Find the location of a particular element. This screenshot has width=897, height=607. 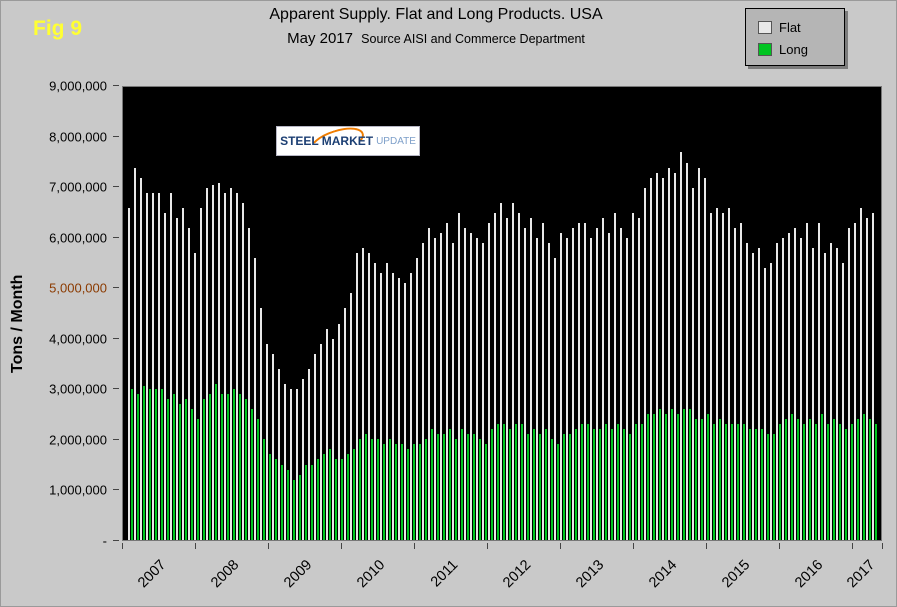

smu-logo: STEEL MARKET UPDATE is located at coordinates (348, 141).